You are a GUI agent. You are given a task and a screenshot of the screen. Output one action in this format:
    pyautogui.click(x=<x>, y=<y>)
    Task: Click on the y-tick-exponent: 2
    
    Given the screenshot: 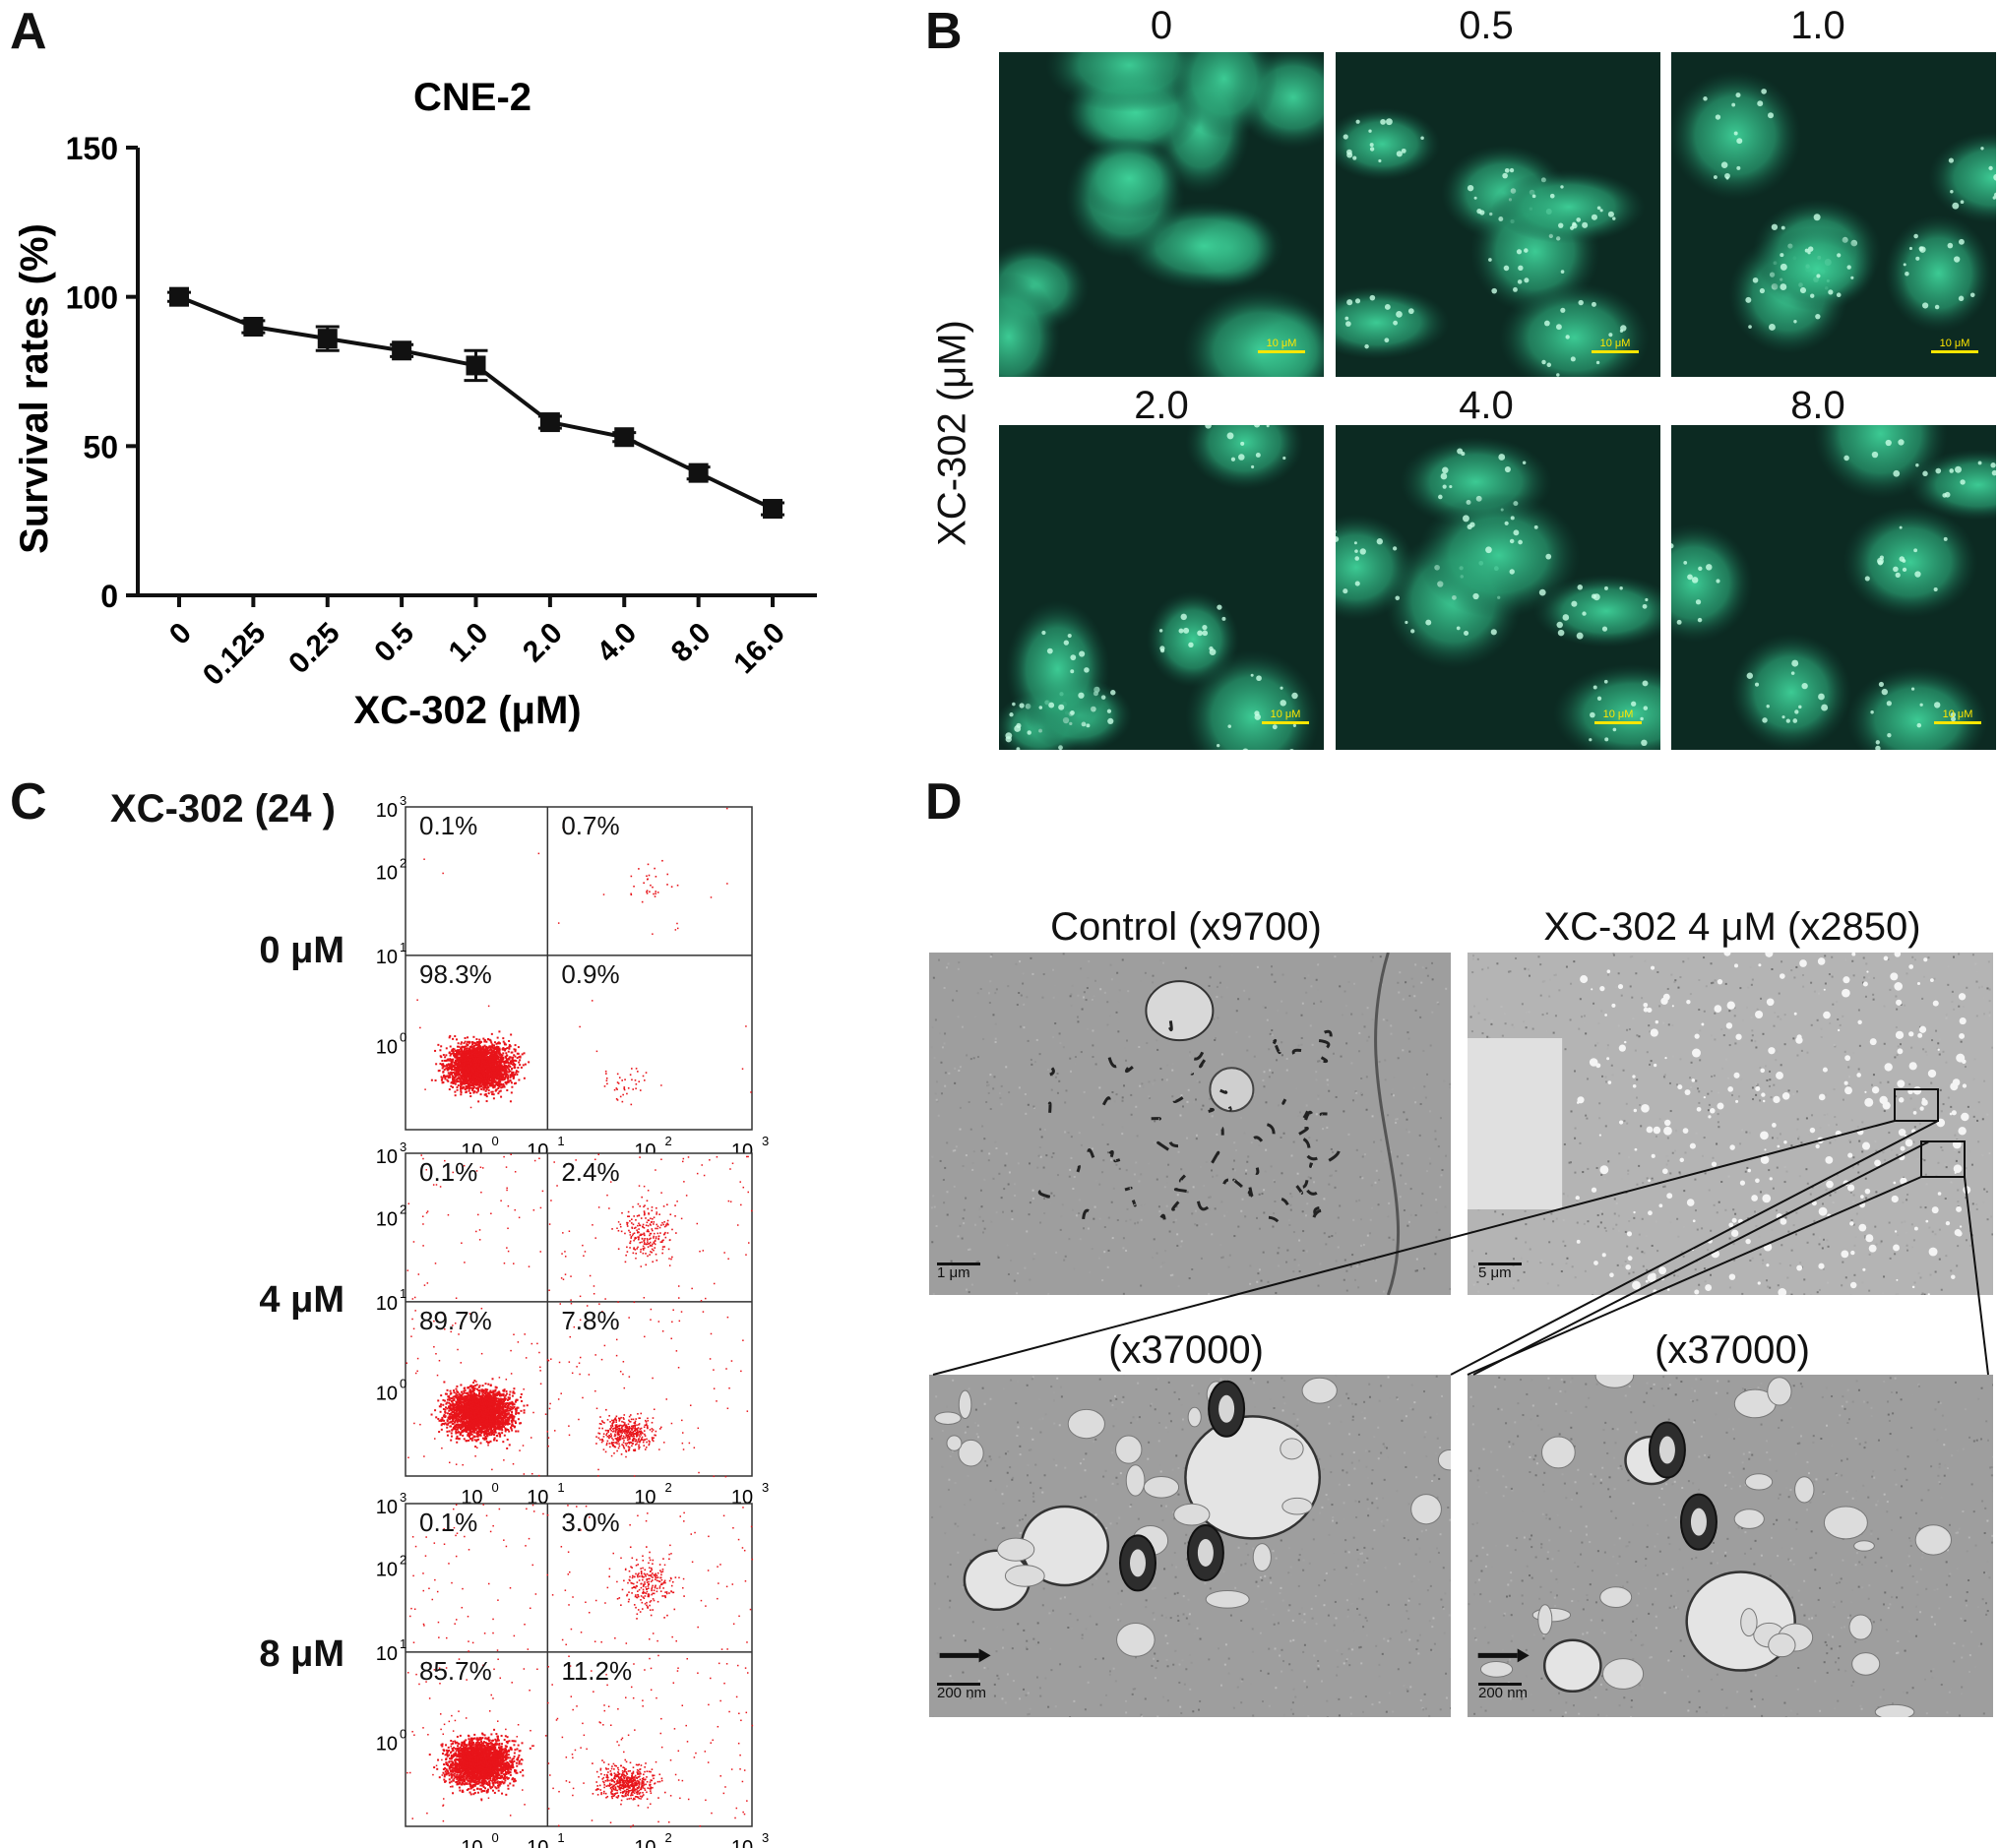 What is the action you would take?
    pyautogui.click(x=403, y=863)
    